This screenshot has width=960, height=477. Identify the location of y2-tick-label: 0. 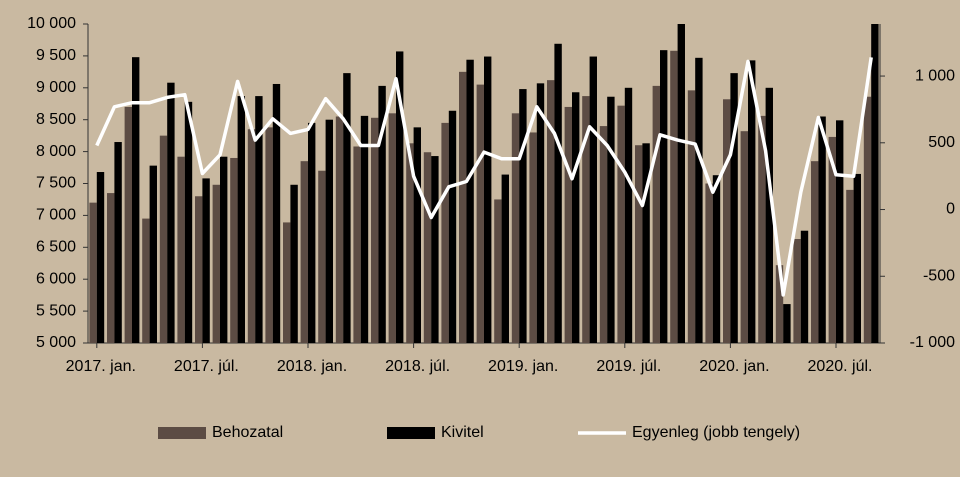
(950, 209).